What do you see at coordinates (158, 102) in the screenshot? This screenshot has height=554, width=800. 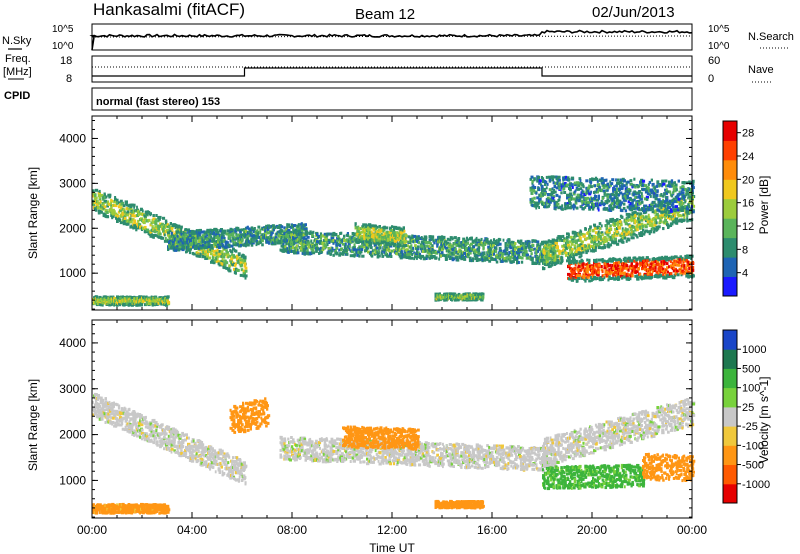 I see `cpid-value: normal (fast stereo) 153` at bounding box center [158, 102].